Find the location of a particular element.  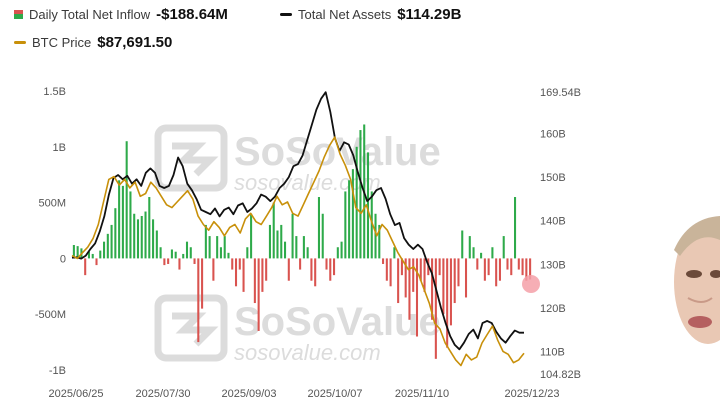

legend-inflow: Daily Total Net Inflow -$188.64M is located at coordinates (121, 14).